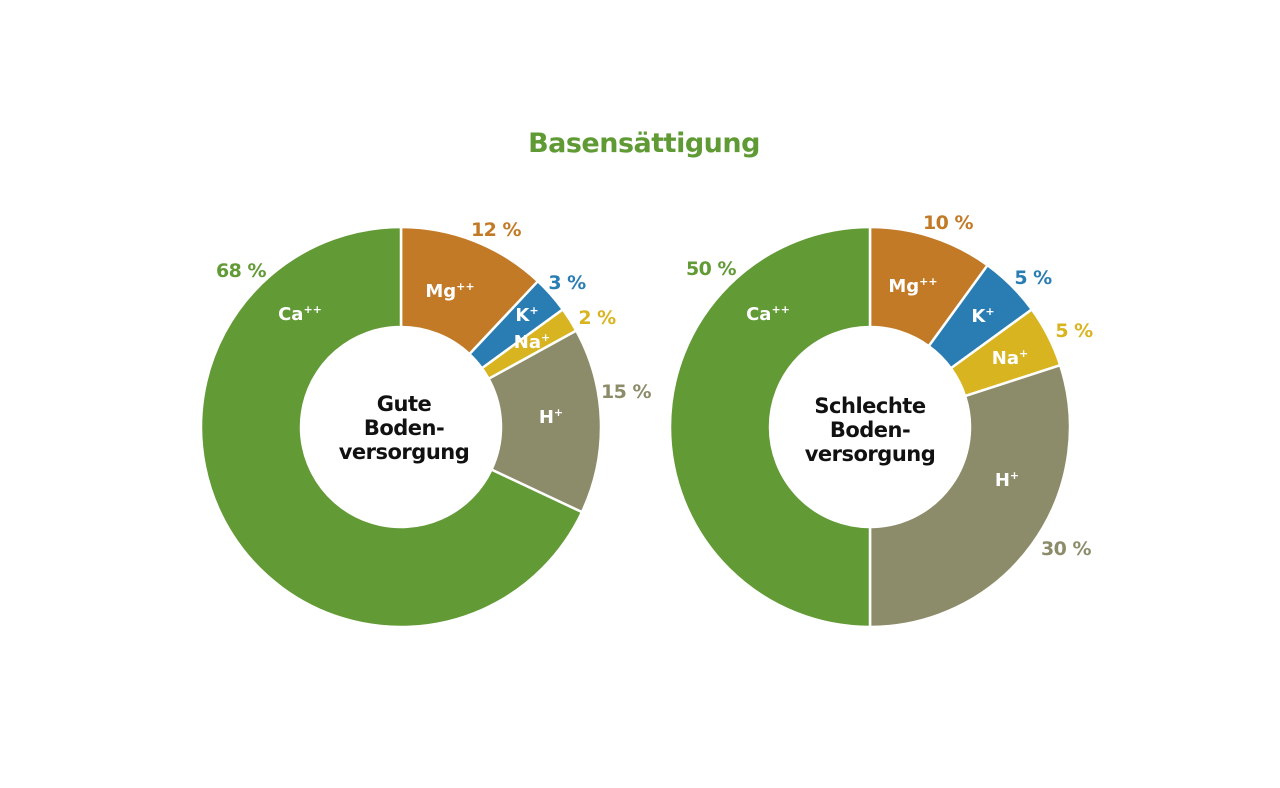  I want to click on ion-label-mg-left: Mg++, so click(449, 291).